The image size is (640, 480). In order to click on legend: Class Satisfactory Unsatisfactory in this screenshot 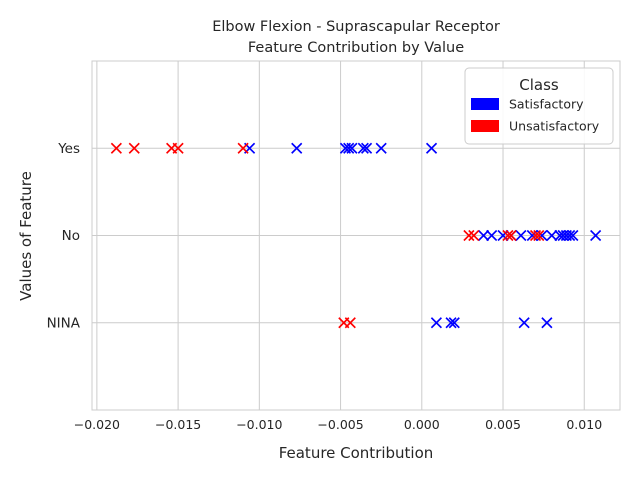, I will do `click(539, 106)`.